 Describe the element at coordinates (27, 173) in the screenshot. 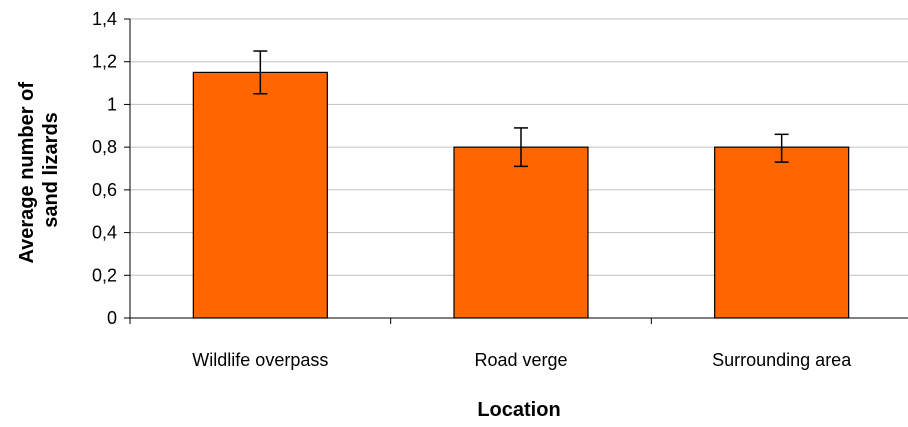

I see `y-axis-title-line-1: Average number of` at that location.